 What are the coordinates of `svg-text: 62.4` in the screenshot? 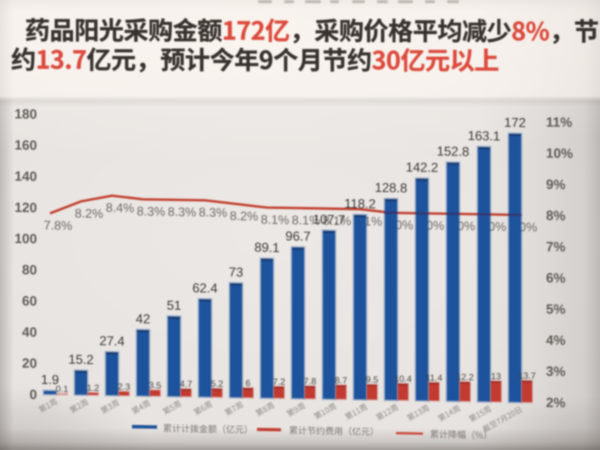 It's located at (204, 287).